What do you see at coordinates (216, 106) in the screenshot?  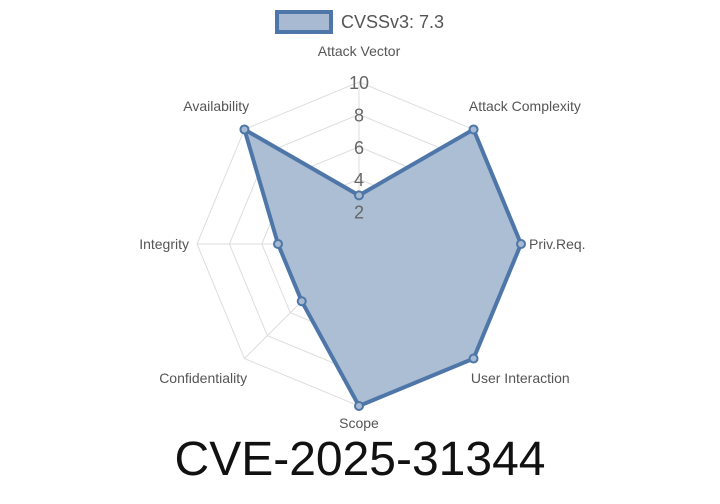 I see `axis-label: Availability` at bounding box center [216, 106].